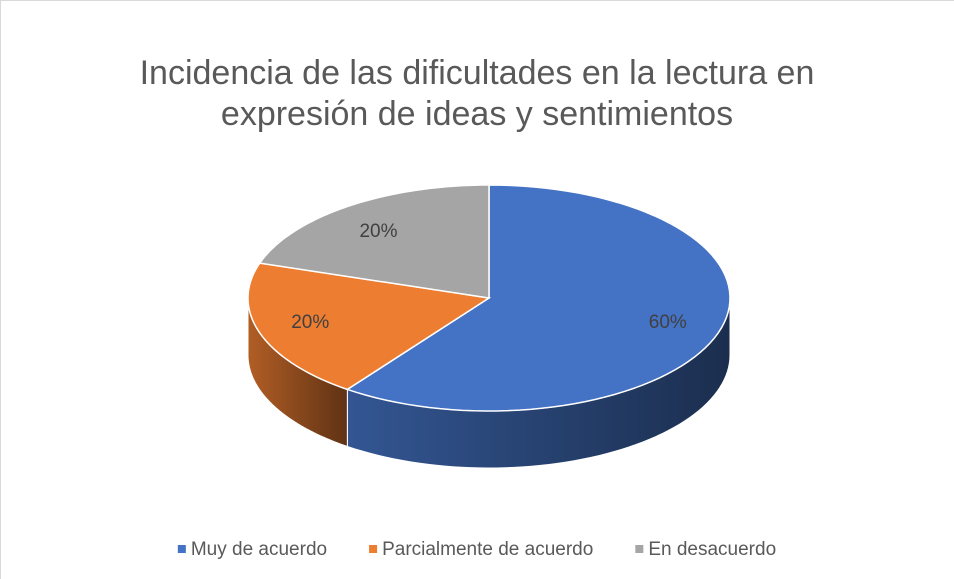 This screenshot has width=954, height=579. I want to click on legend-label: Parcialmente de acuerdo, so click(487, 549).